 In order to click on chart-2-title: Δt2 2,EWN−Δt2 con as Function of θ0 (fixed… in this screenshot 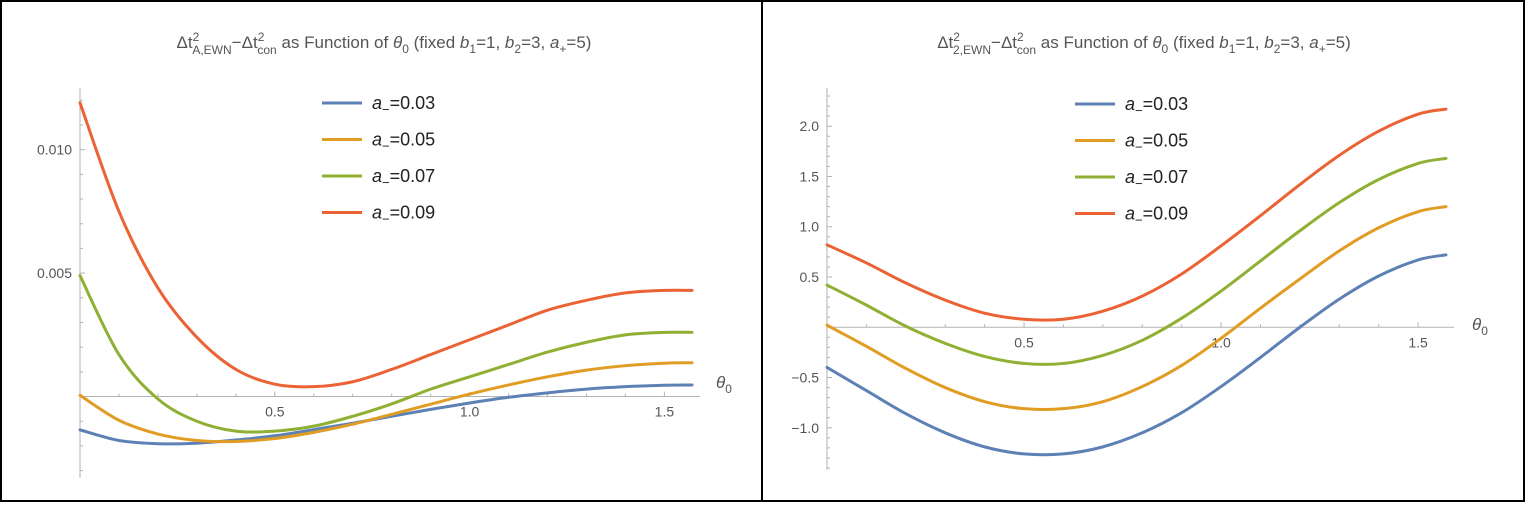, I will do `click(1144, 43)`.